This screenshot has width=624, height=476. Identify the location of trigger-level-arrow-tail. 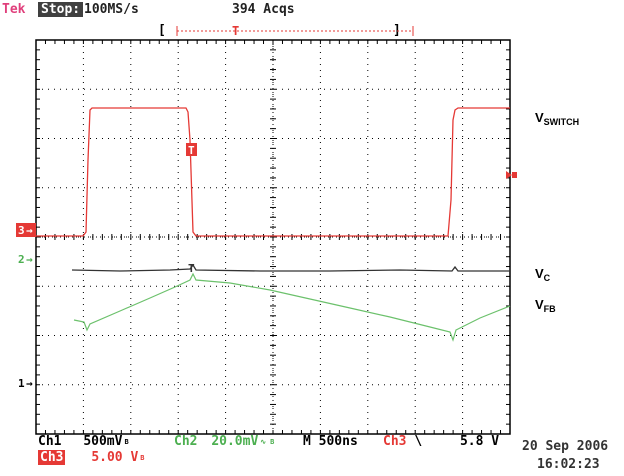
(514, 175).